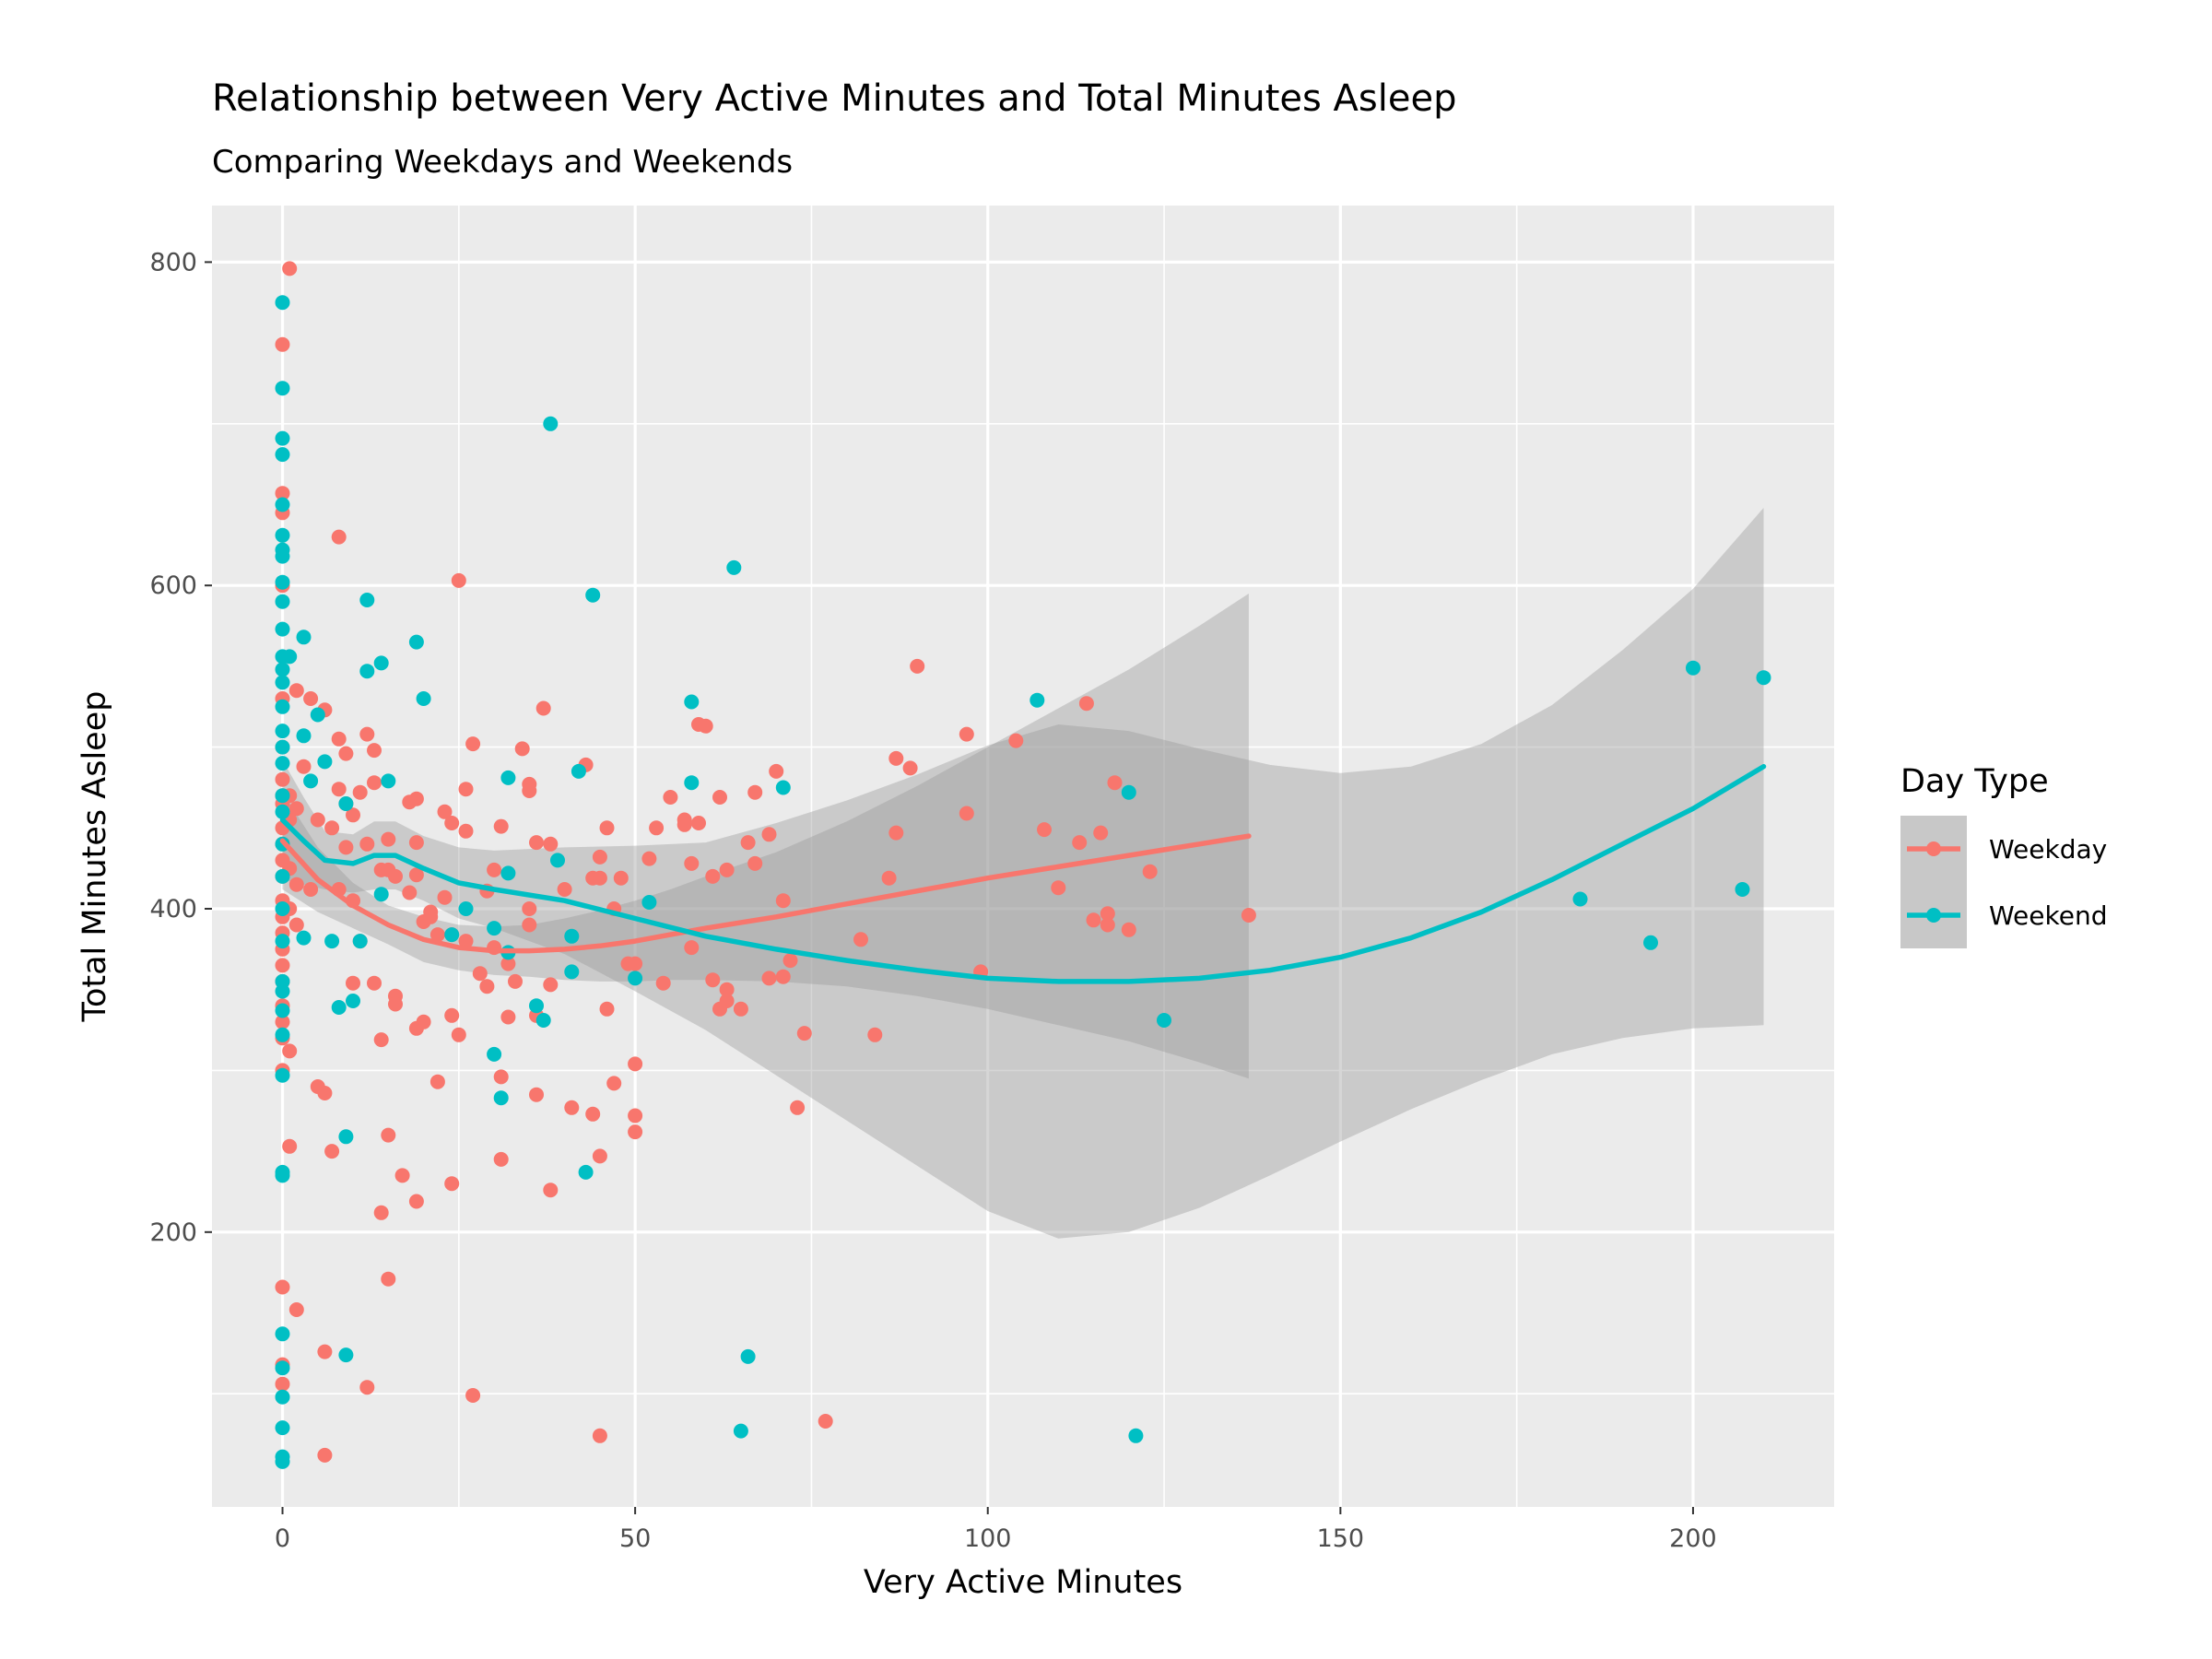 The image size is (2212, 1659). What do you see at coordinates (996, 1530) in the screenshot?
I see `x-axis: 0 50 100 150 200` at bounding box center [996, 1530].